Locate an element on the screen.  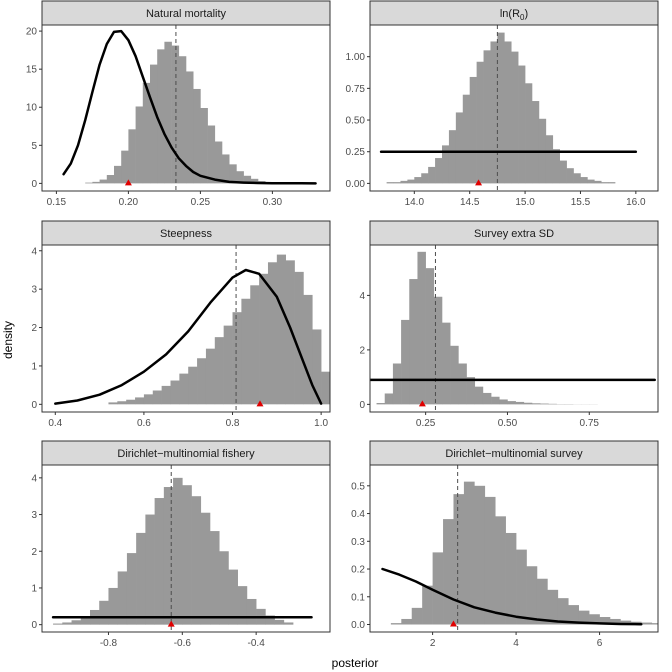
facet-title-subscript: 0 is located at coordinates (522, 17).